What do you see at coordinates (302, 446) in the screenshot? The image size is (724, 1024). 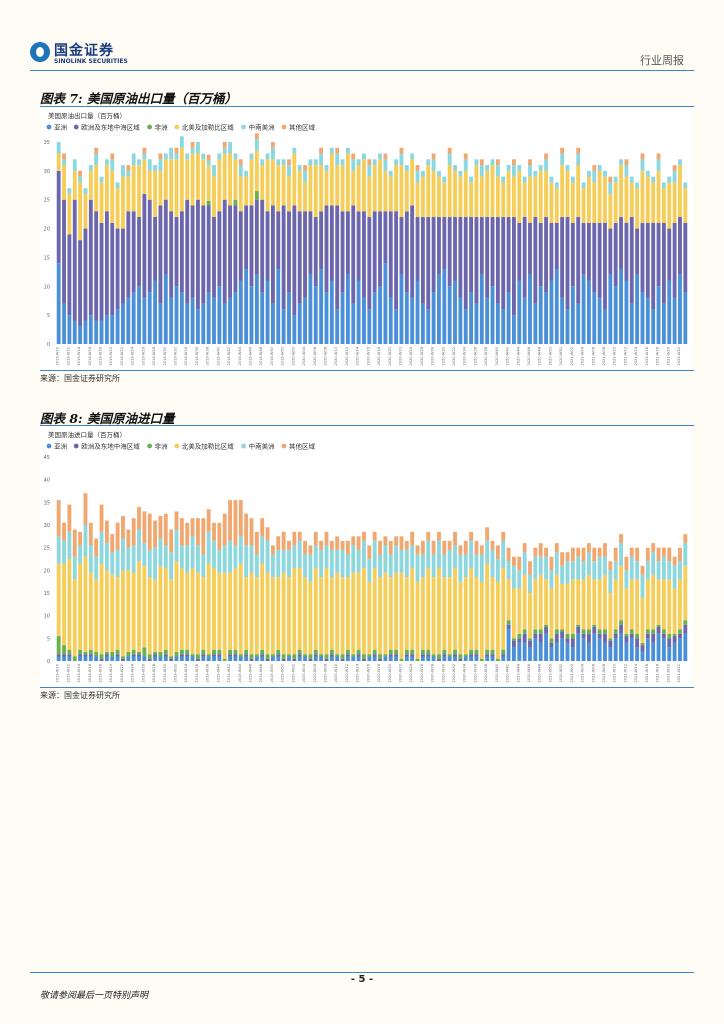 I see `legend-label-5: 其他区域` at bounding box center [302, 446].